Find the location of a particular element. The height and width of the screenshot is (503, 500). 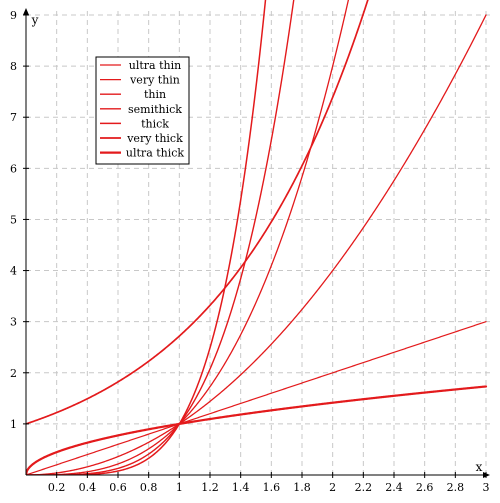

x-tick-label: 1.2 is located at coordinates (210, 487).